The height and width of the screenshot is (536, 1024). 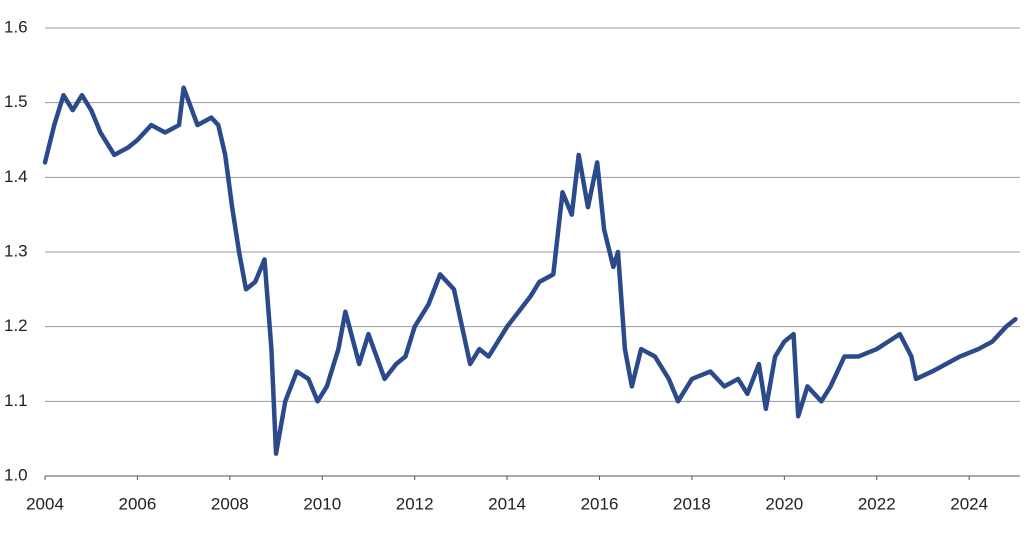 What do you see at coordinates (16, 474) in the screenshot?
I see `y-tick-label: 1.0` at bounding box center [16, 474].